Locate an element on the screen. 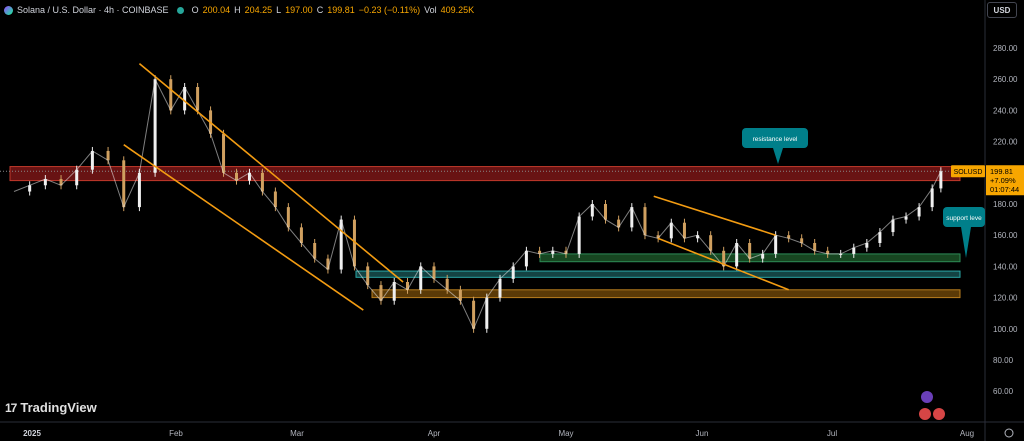 This screenshot has height=441, width=1024. resistance-callout-box is located at coordinates (775, 138).